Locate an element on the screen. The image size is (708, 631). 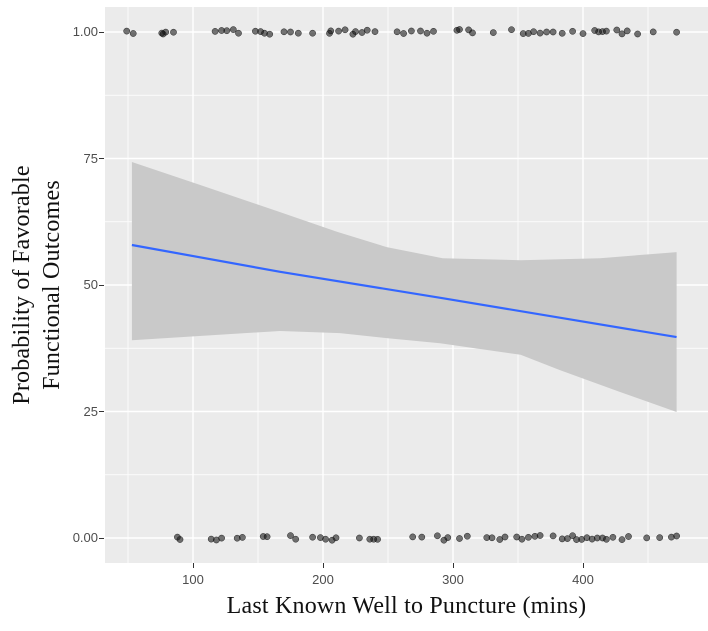
y-tick-label: 0.00 is located at coordinates (85, 537).